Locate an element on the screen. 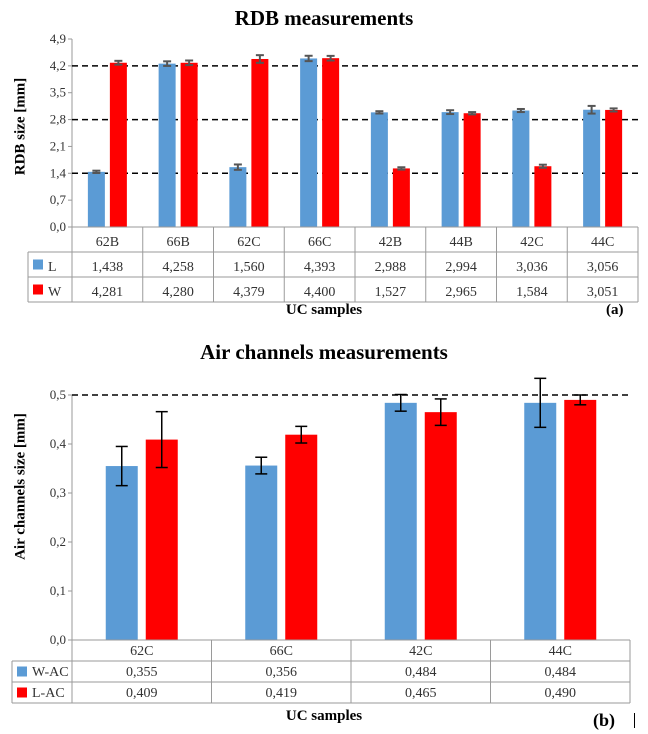 Image resolution: width=648 pixels, height=734 pixels. y-tick-label: 0,2 is located at coordinates (58, 541).